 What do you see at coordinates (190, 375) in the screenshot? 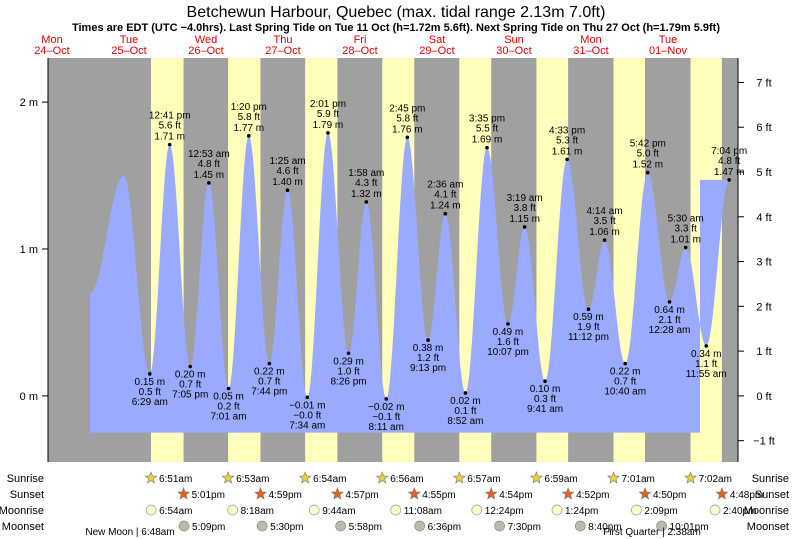
I see `extreme-m: 0.20 m` at bounding box center [190, 375].